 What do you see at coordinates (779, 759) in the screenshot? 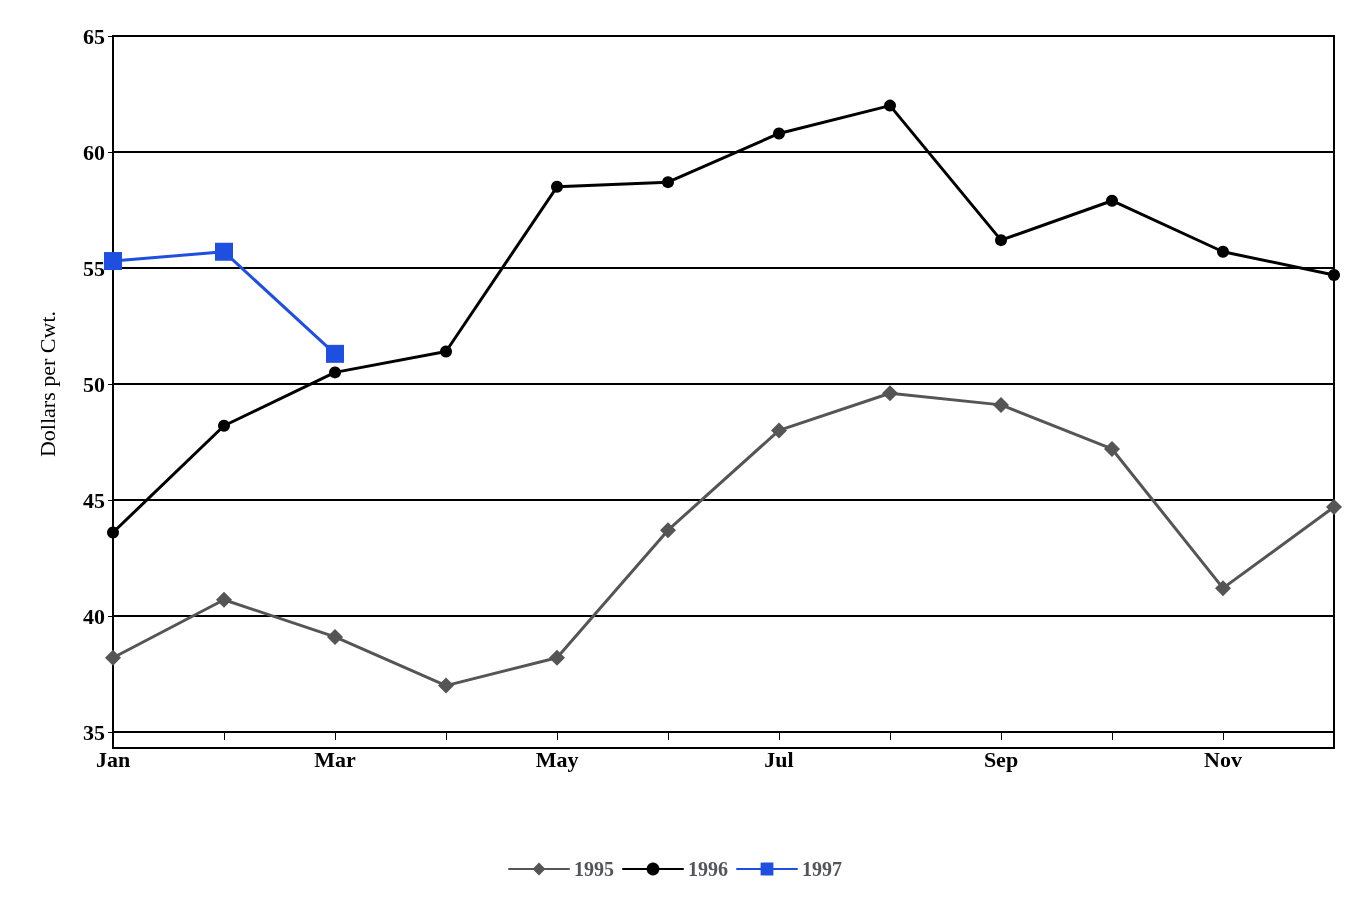
I see `x-tick-label: Jul` at bounding box center [779, 759].